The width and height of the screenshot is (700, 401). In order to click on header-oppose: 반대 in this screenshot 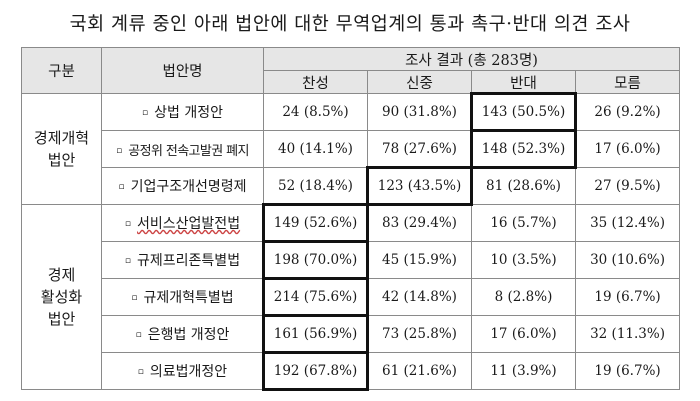, I will do `click(523, 82)`.